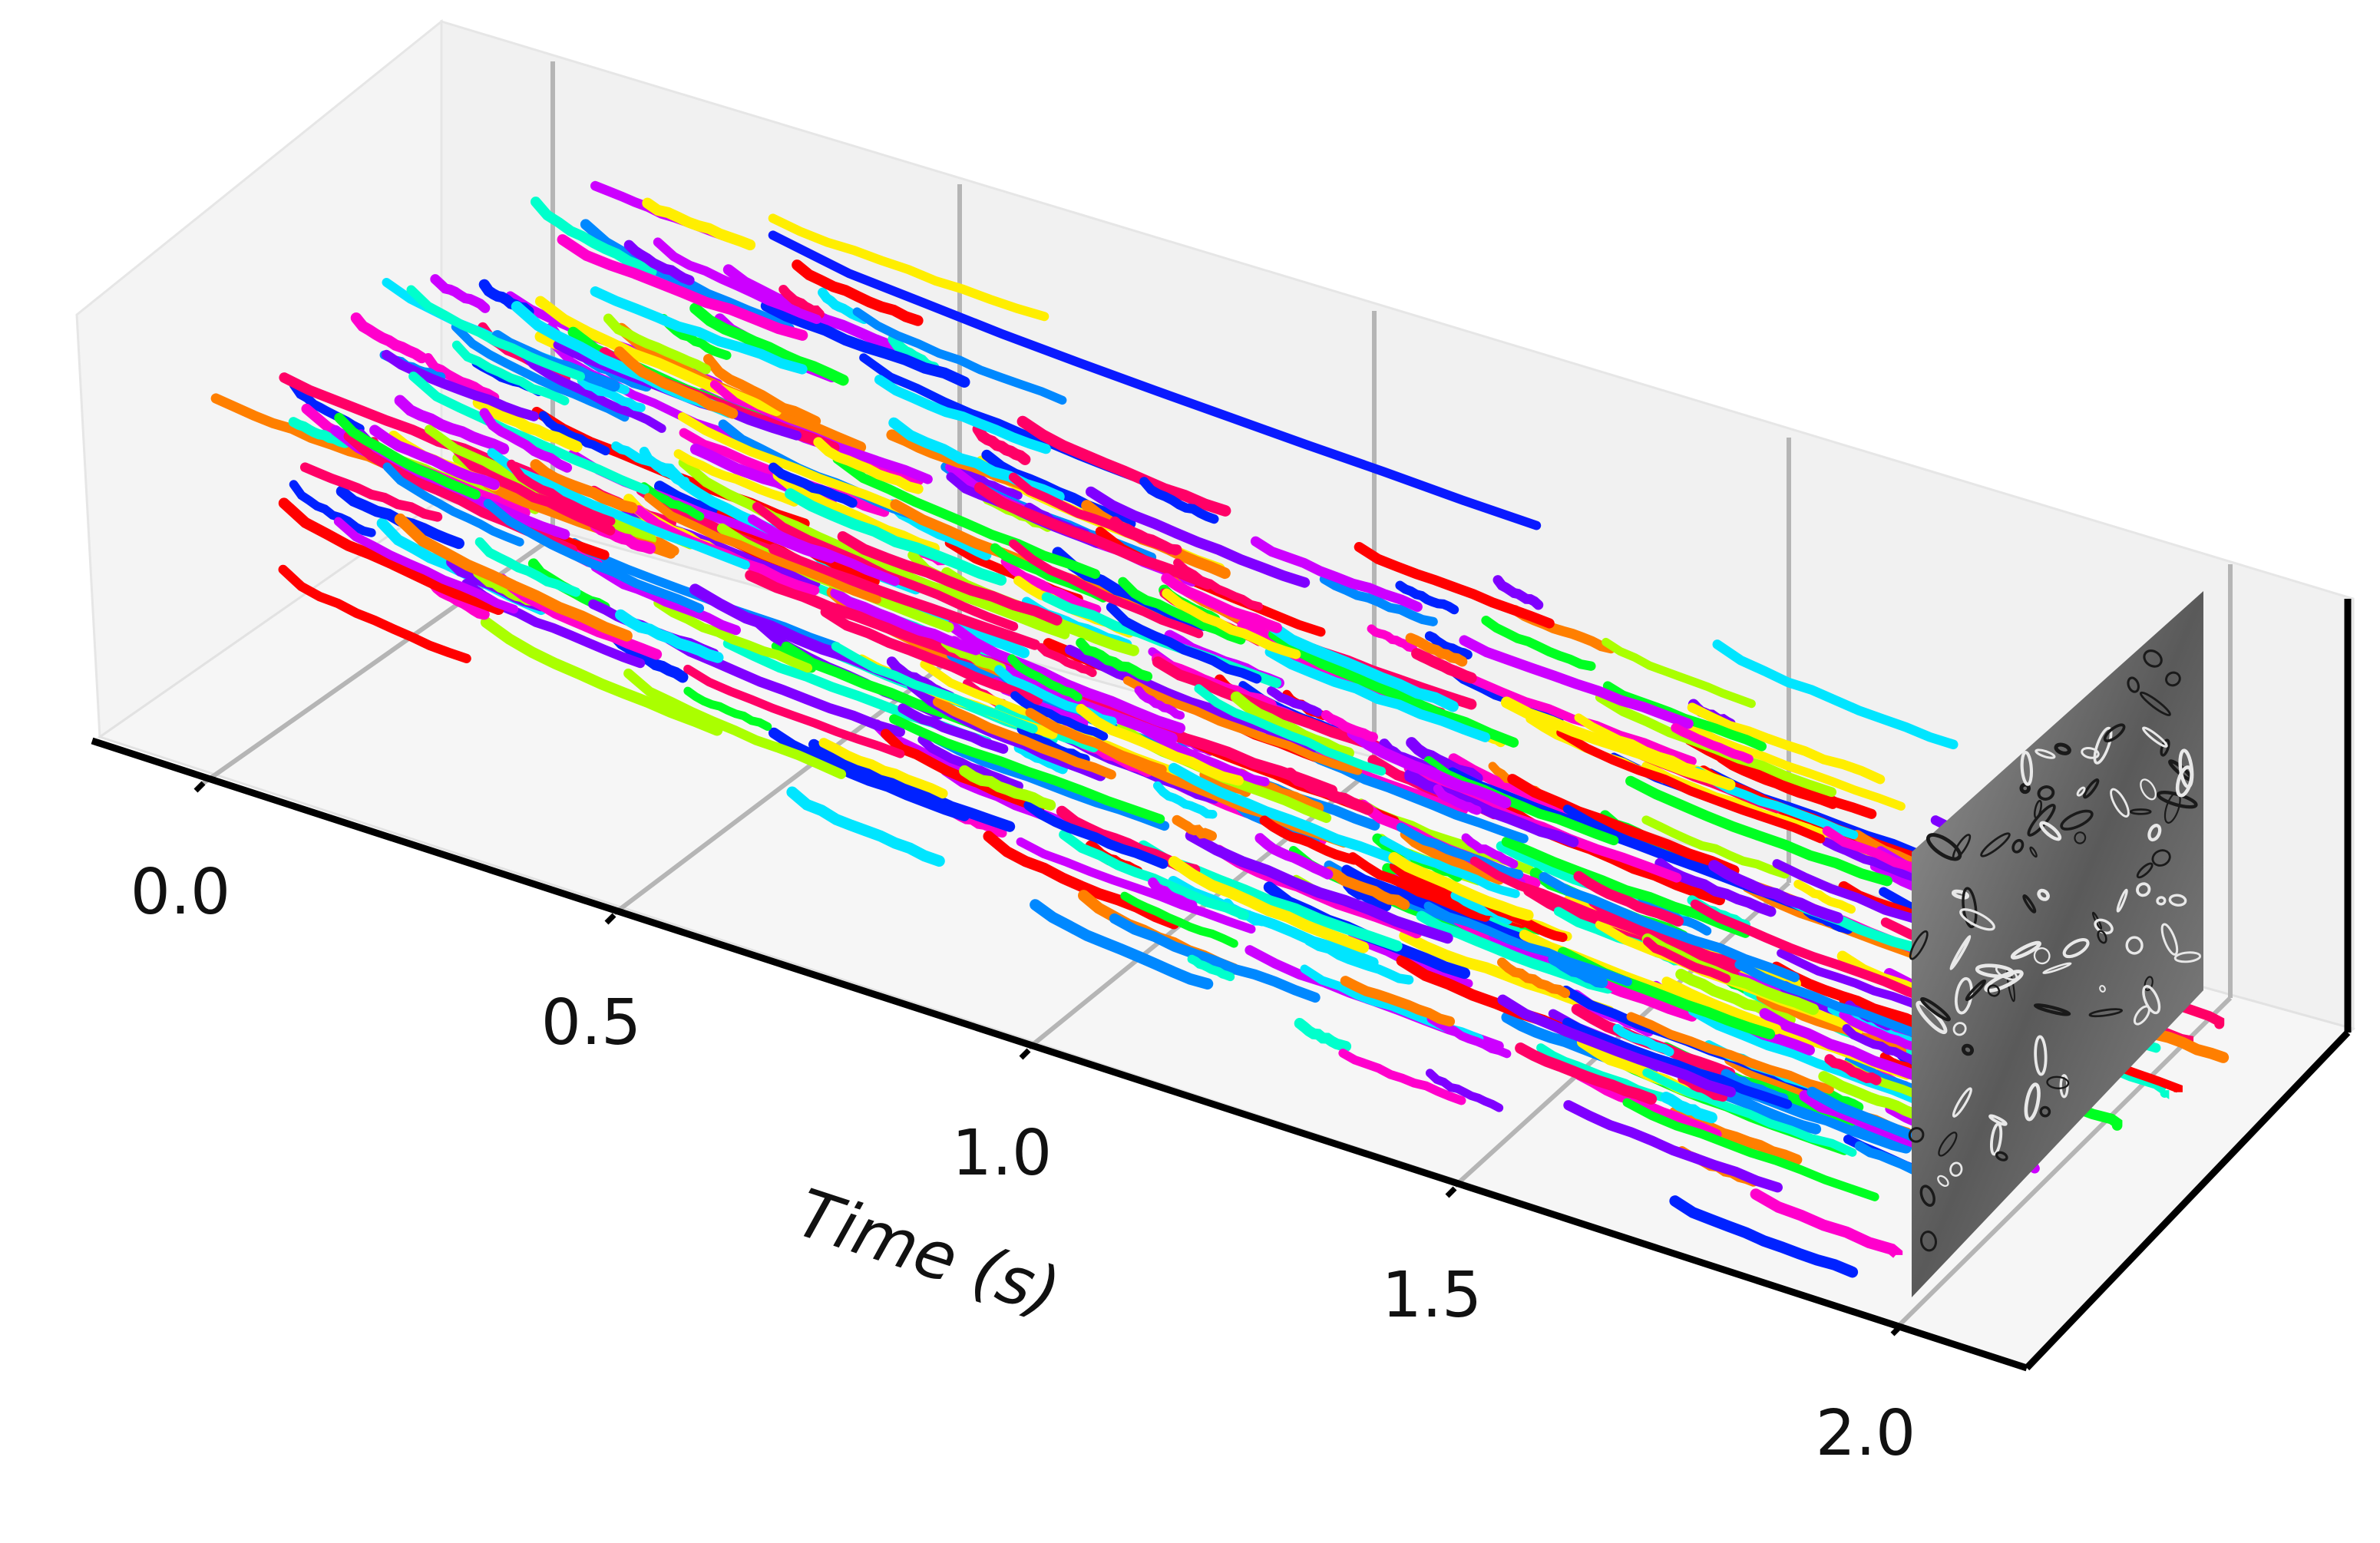 The image size is (2380, 1543). What do you see at coordinates (2055, 950) in the screenshot?
I see `image-plane-texture` at bounding box center [2055, 950].